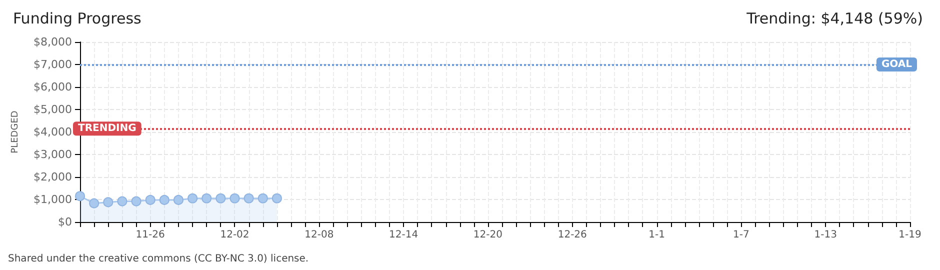 Image resolution: width=940 pixels, height=270 pixels. Describe the element at coordinates (835, 19) in the screenshot. I see `chart-subtitle: Trending: $4,148 (59%)` at that location.